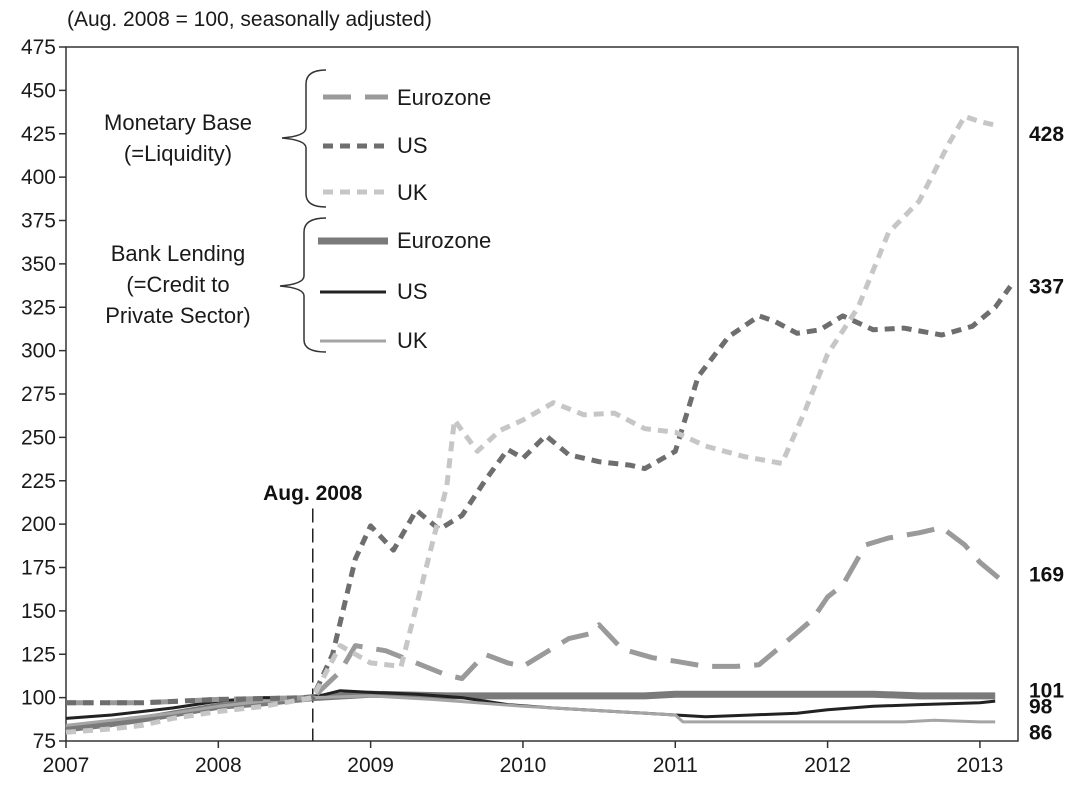 This screenshot has height=789, width=1079. What do you see at coordinates (304, 138) in the screenshot?
I see `monetary-base-brace` at bounding box center [304, 138].